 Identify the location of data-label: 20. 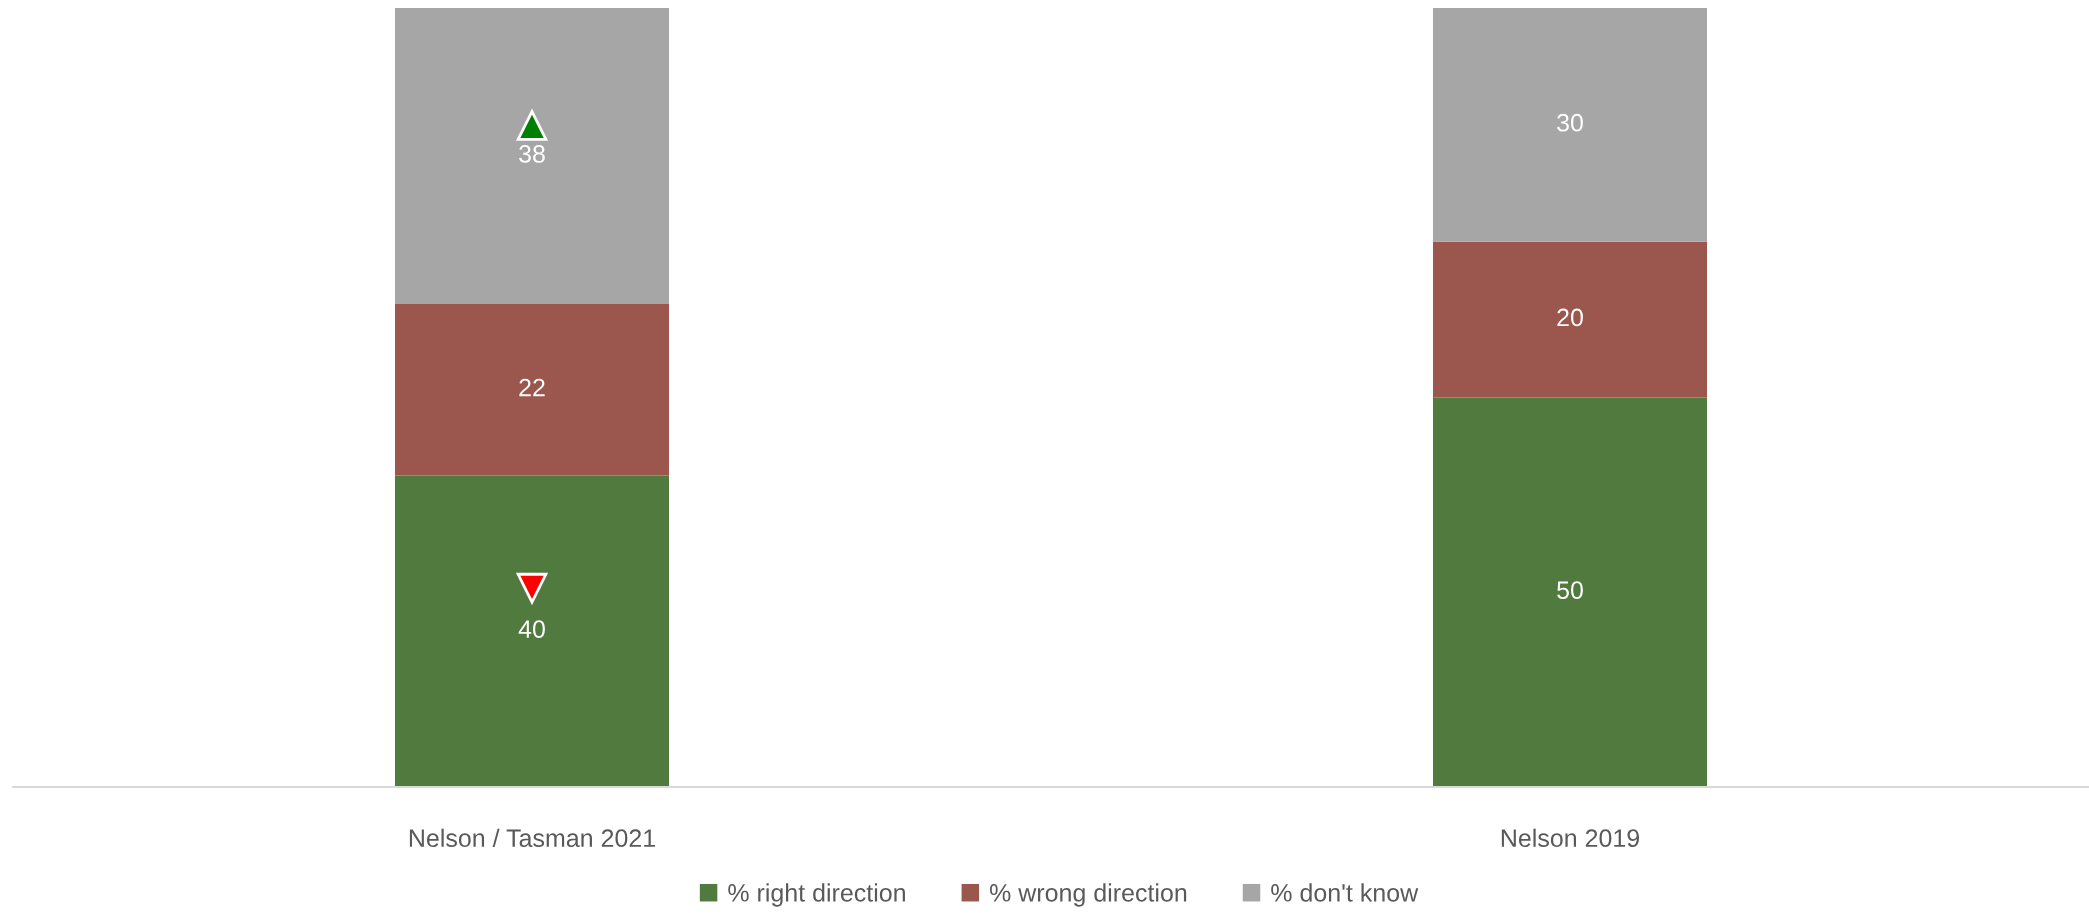
(1570, 317).